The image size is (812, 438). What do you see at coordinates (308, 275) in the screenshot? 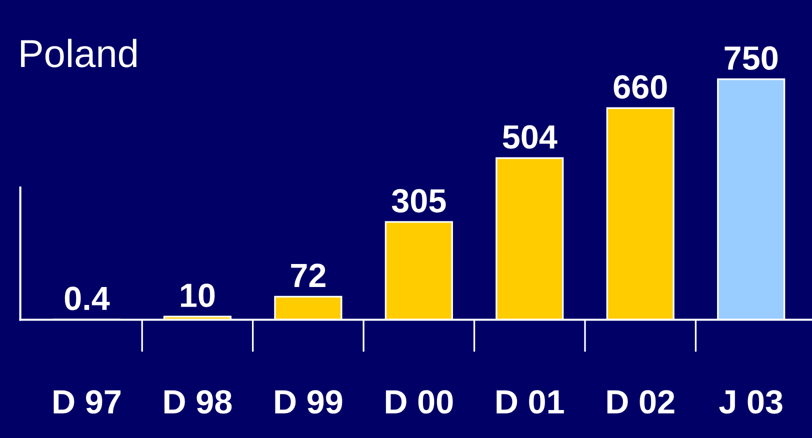
I see `data-label: 72` at bounding box center [308, 275].